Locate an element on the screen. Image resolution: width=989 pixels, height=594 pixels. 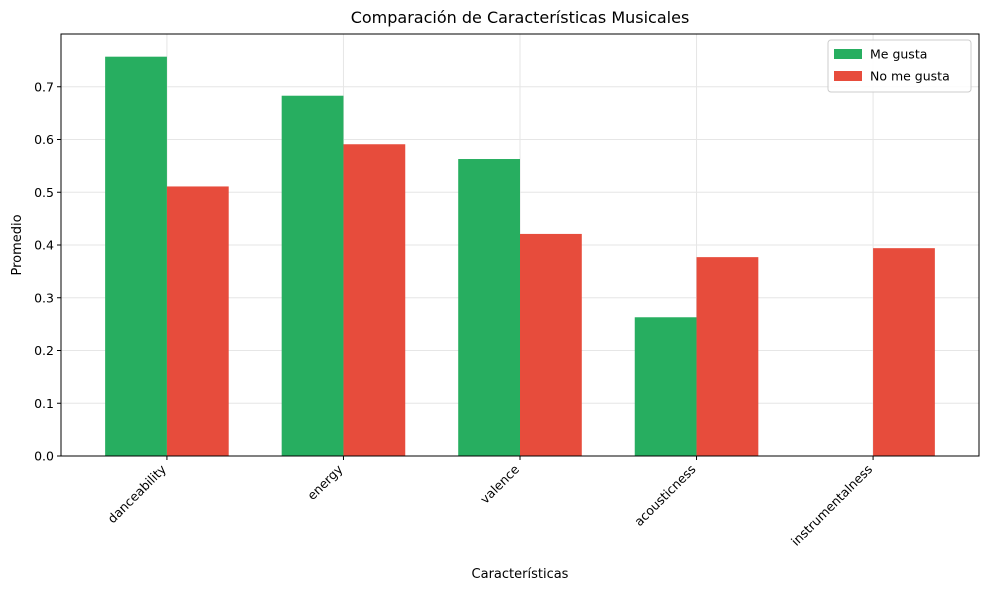
y-tick-label: 0.5 is located at coordinates (44, 192).